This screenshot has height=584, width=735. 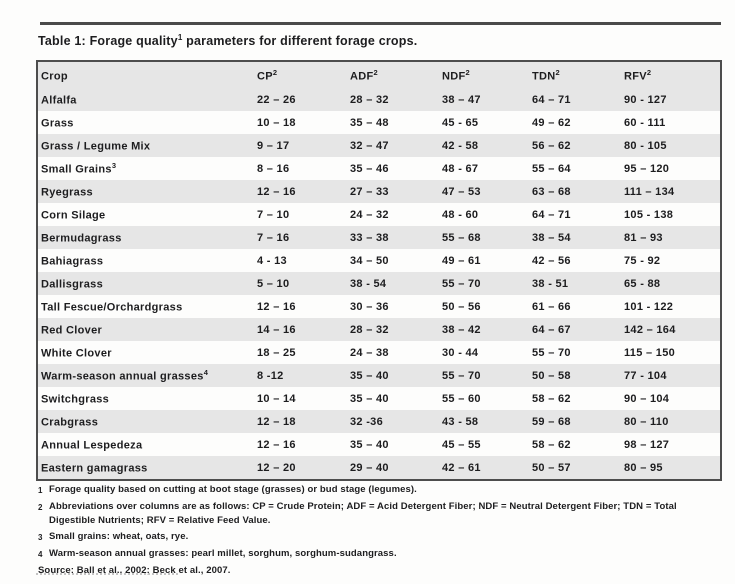 I want to click on adf-value-cell: 35 – 46, so click(x=369, y=168).